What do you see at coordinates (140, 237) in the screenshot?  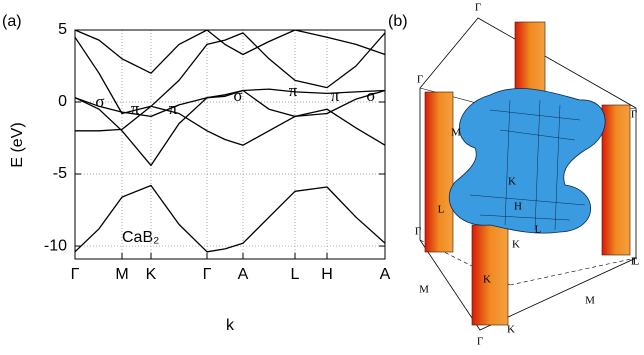 I see `compound-label: CaB₂` at bounding box center [140, 237].